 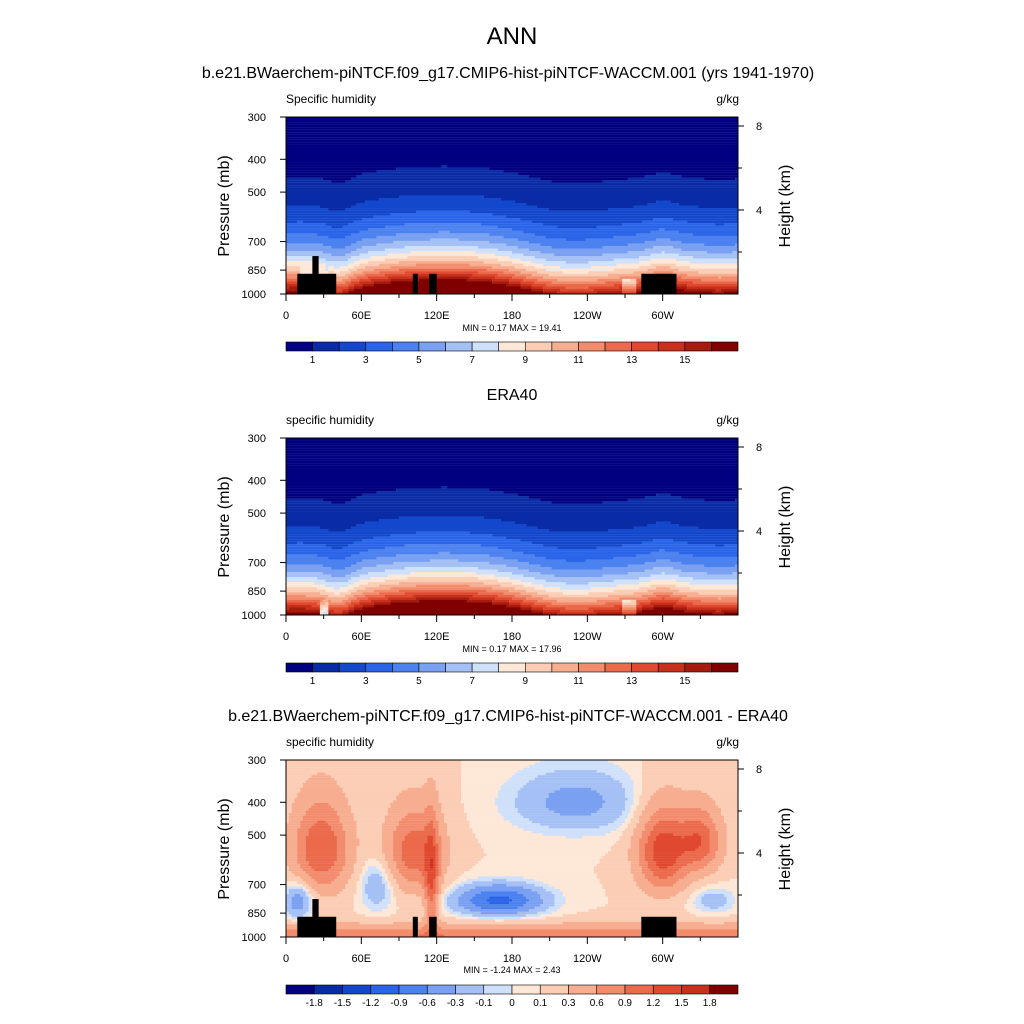 I want to click on panel-era40-contour-field, so click(x=512, y=526).